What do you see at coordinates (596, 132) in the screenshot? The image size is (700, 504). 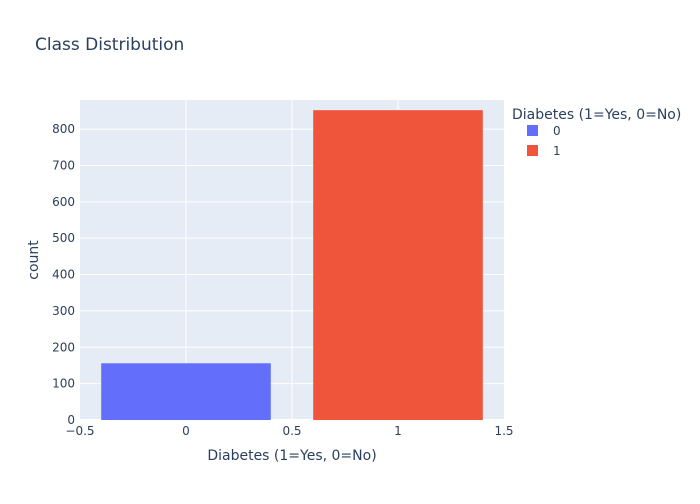 I see `legend: Diabetes (1=Yes, 0=No) 01` at bounding box center [596, 132].